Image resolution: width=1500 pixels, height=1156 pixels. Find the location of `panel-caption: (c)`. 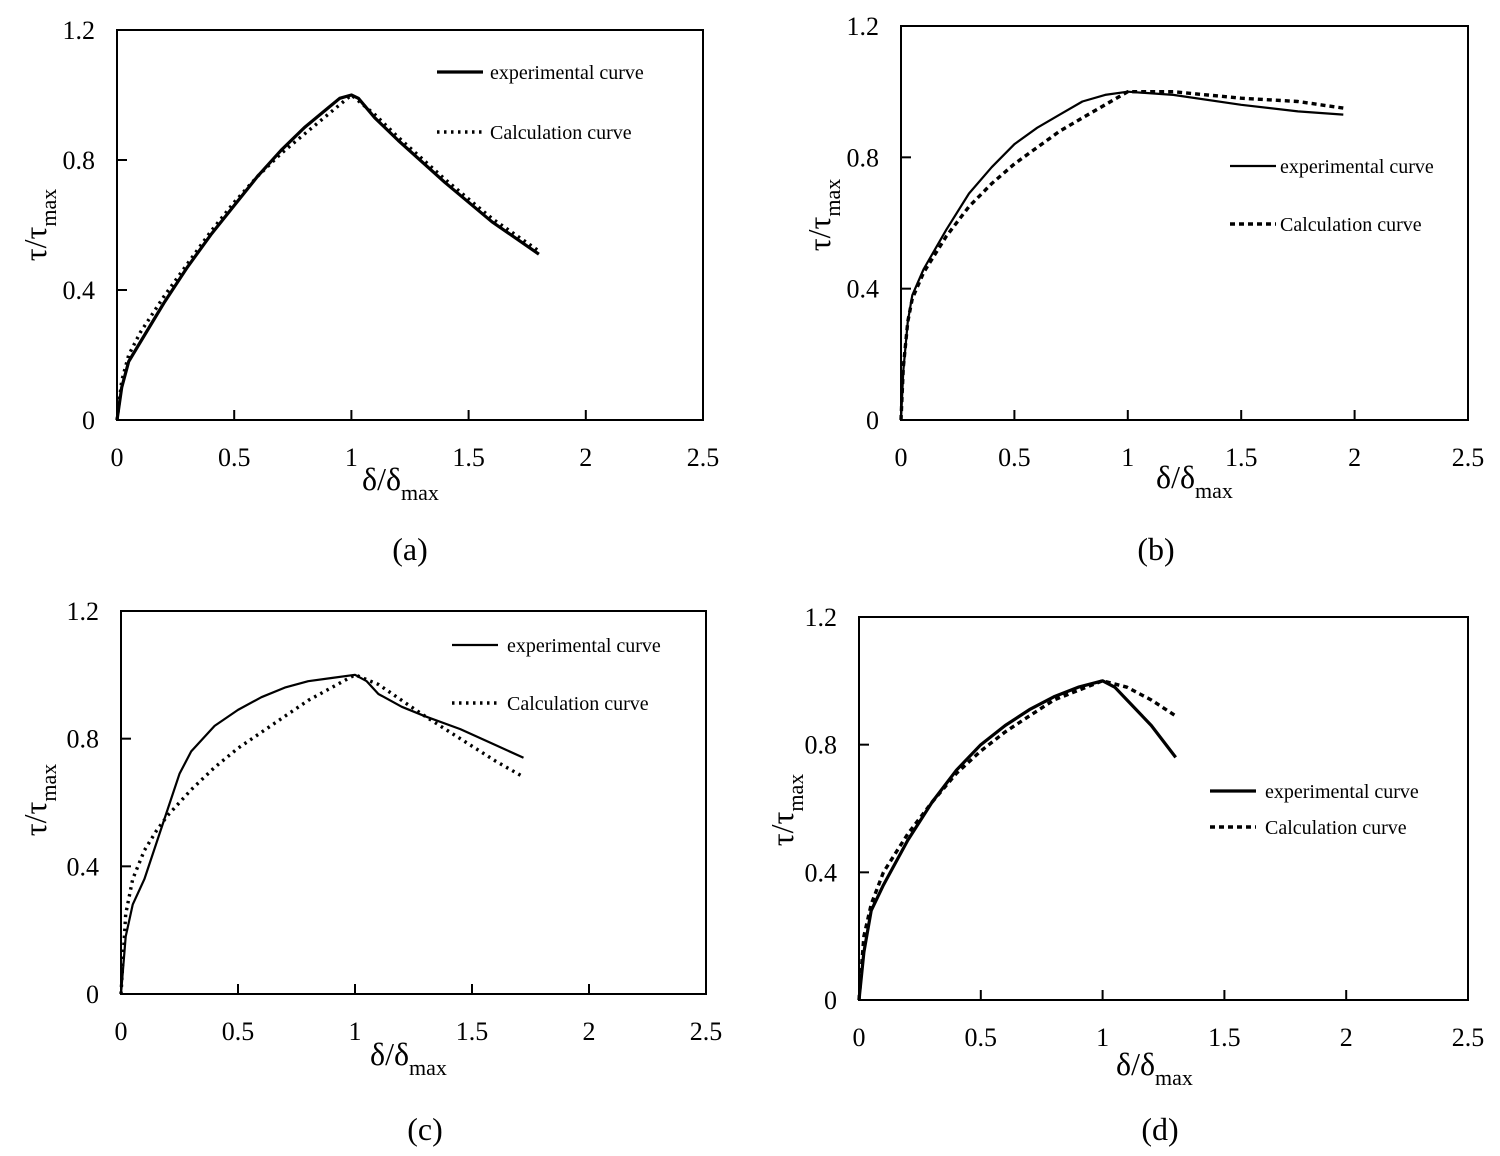

panel-caption: (c) is located at coordinates (425, 1129).